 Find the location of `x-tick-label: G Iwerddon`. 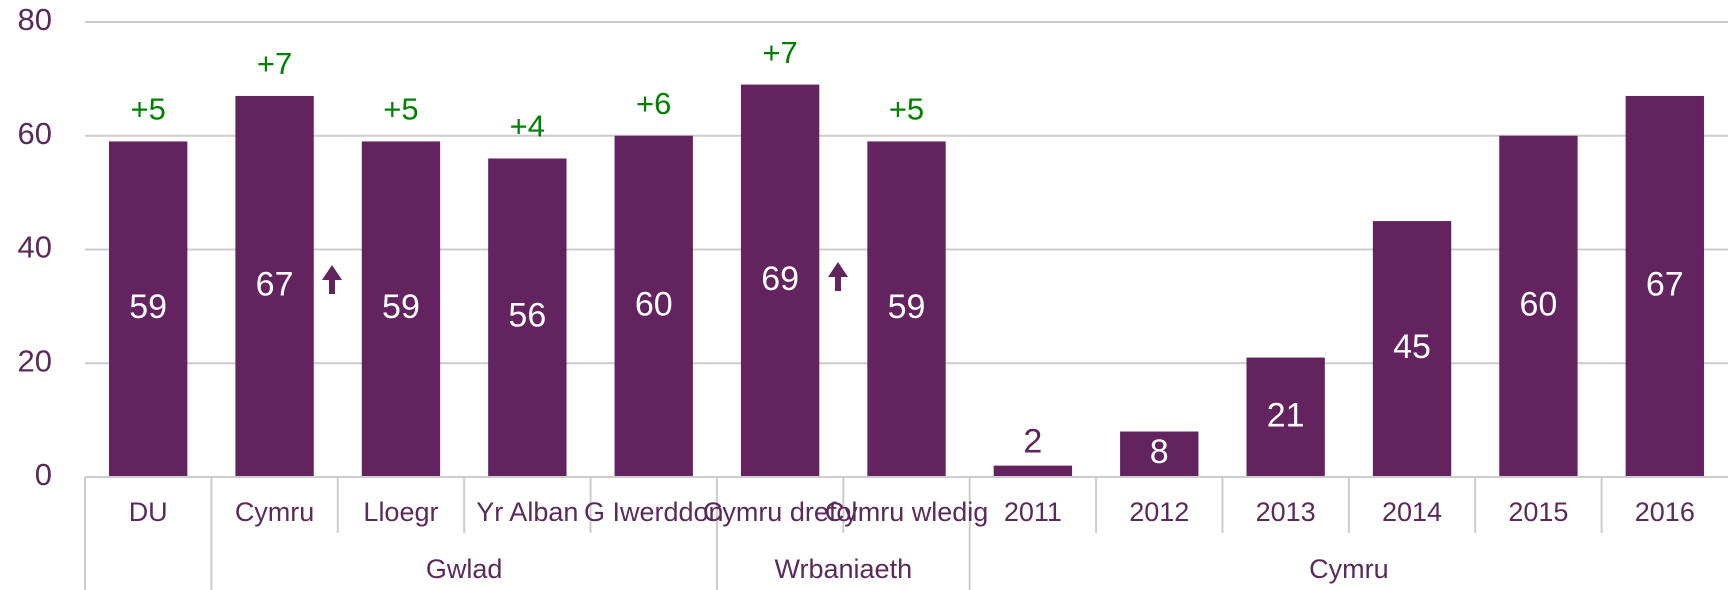

x-tick-label: G Iwerddon is located at coordinates (654, 512).